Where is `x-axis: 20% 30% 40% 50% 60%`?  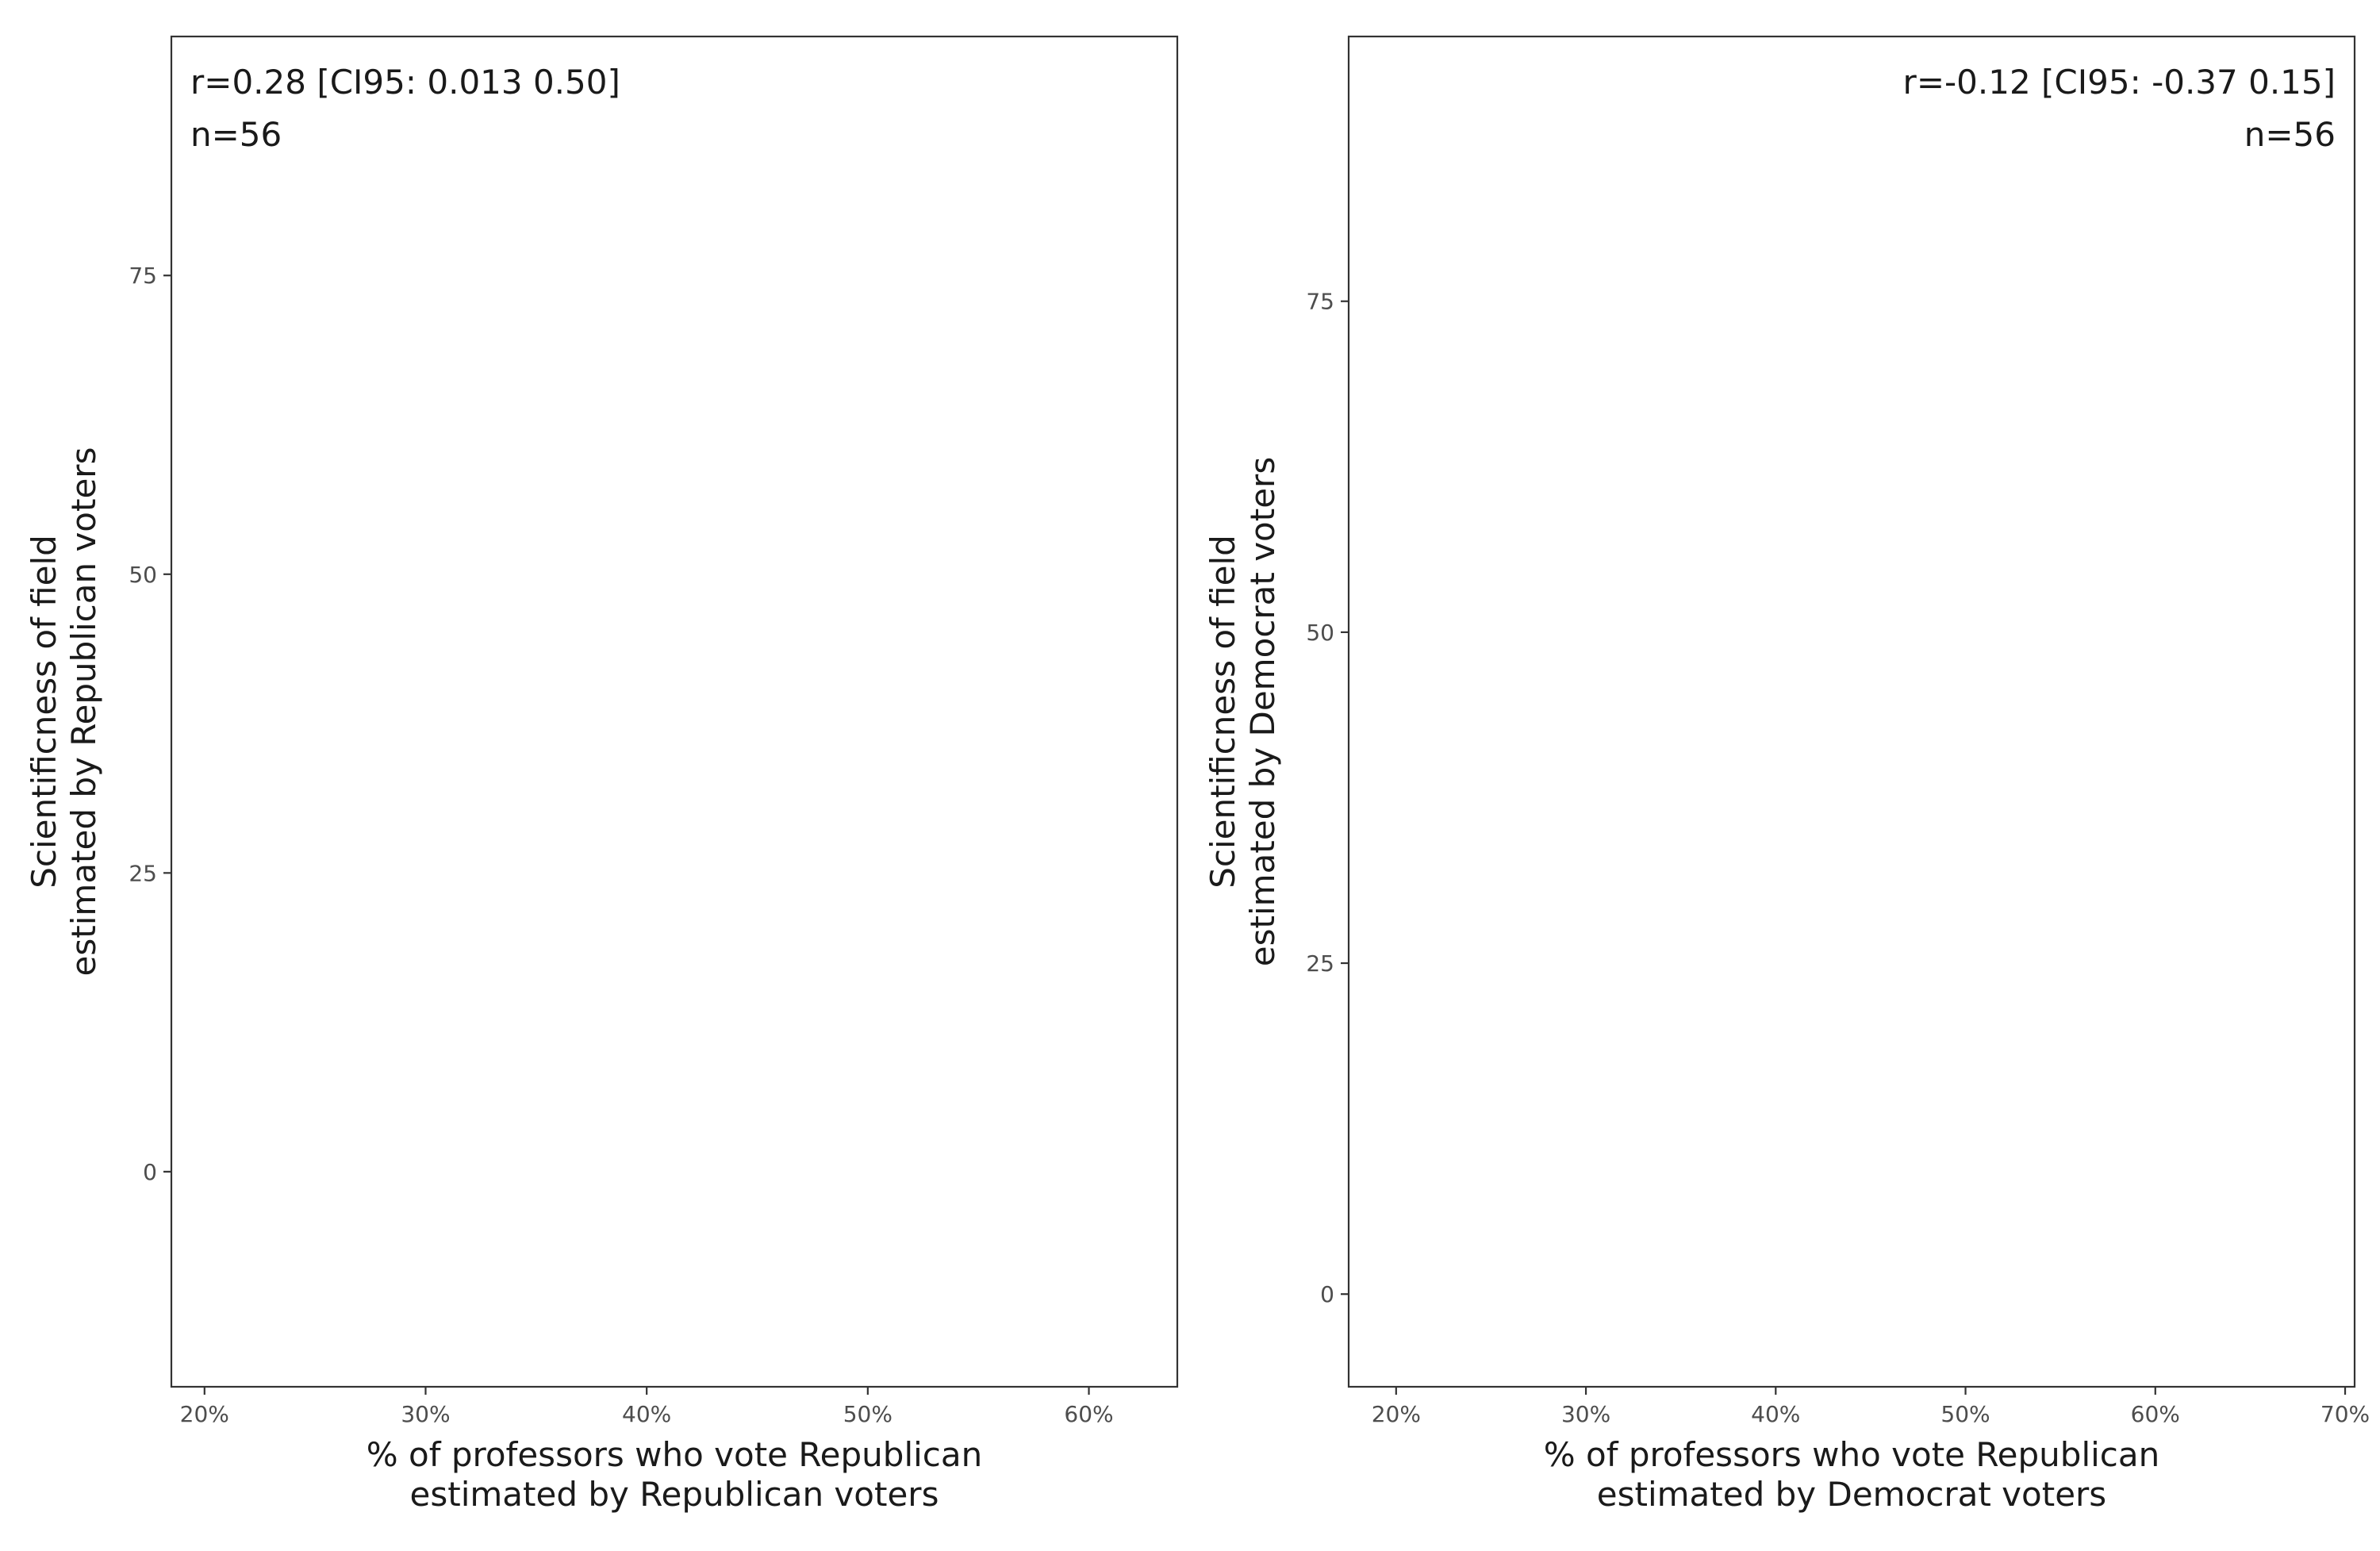
x-axis: 20% 30% 40% 50% 60% is located at coordinates (647, 1407).